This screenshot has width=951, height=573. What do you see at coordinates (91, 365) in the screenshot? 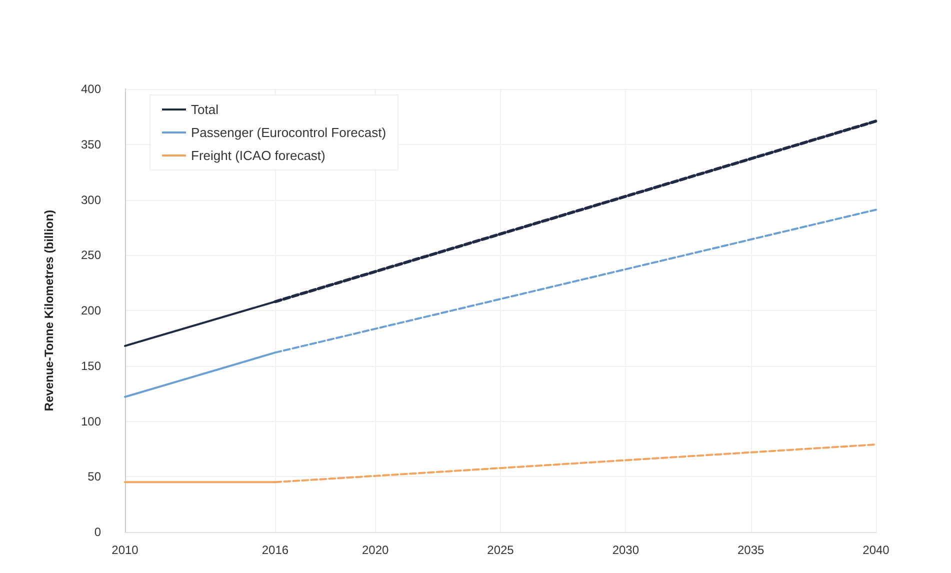
I see `y-tick-label: 150` at bounding box center [91, 365].